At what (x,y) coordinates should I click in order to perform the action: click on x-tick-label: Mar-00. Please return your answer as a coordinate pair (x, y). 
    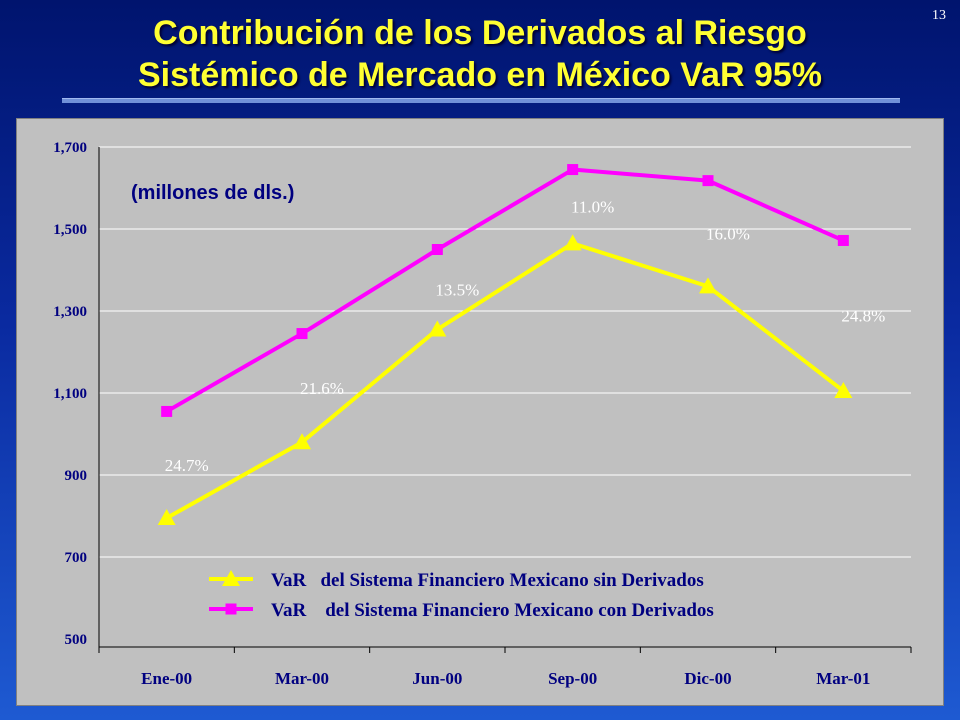
    Looking at the image, I should click on (302, 678).